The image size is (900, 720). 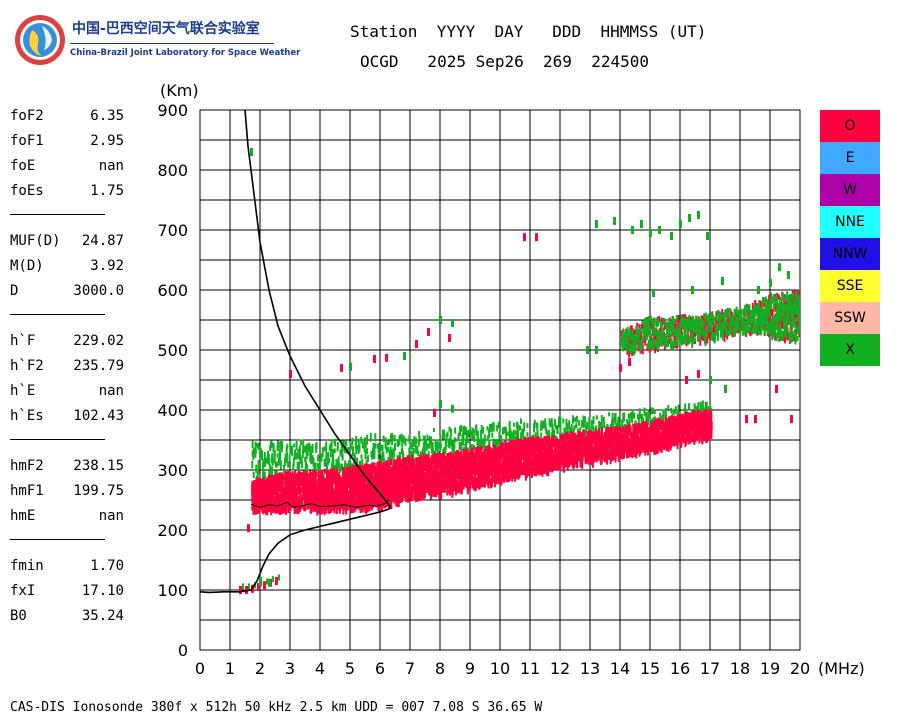 What do you see at coordinates (98, 341) in the screenshot?
I see `param-value: 229.02` at bounding box center [98, 341].